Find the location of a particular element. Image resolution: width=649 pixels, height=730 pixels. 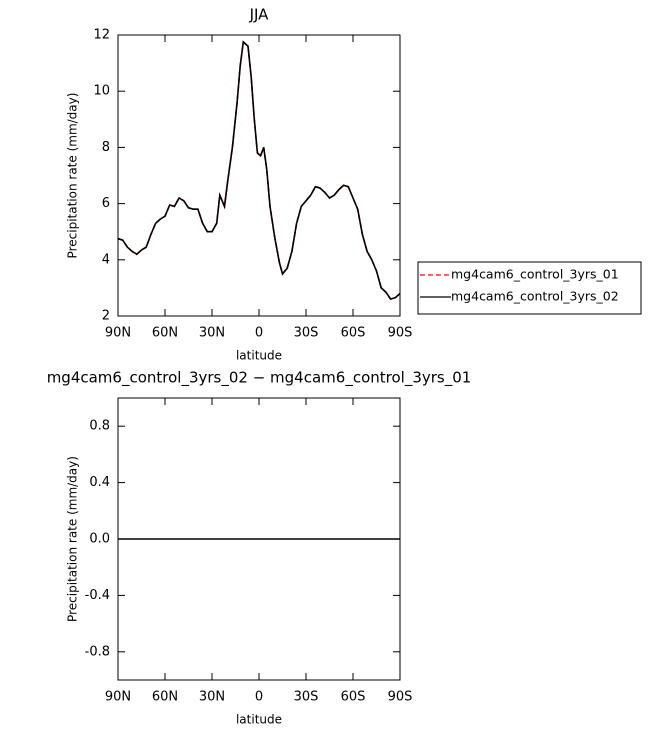

legend-label: mg4cam6_control_3yrs_01 is located at coordinates (535, 274).